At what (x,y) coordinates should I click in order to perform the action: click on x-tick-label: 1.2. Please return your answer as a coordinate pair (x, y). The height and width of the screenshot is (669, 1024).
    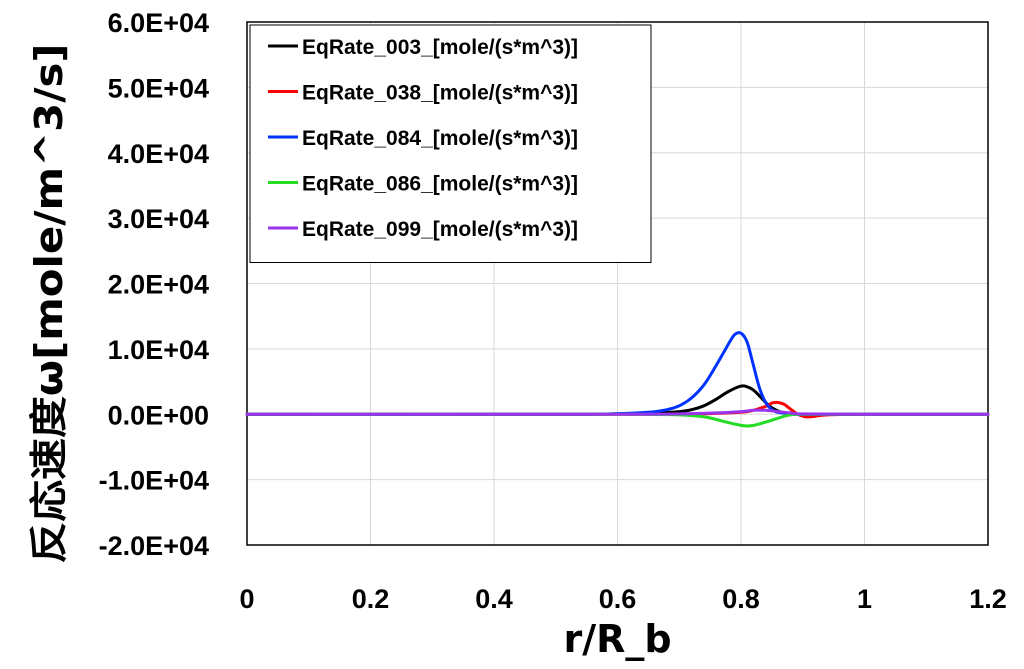
    Looking at the image, I should click on (988, 599).